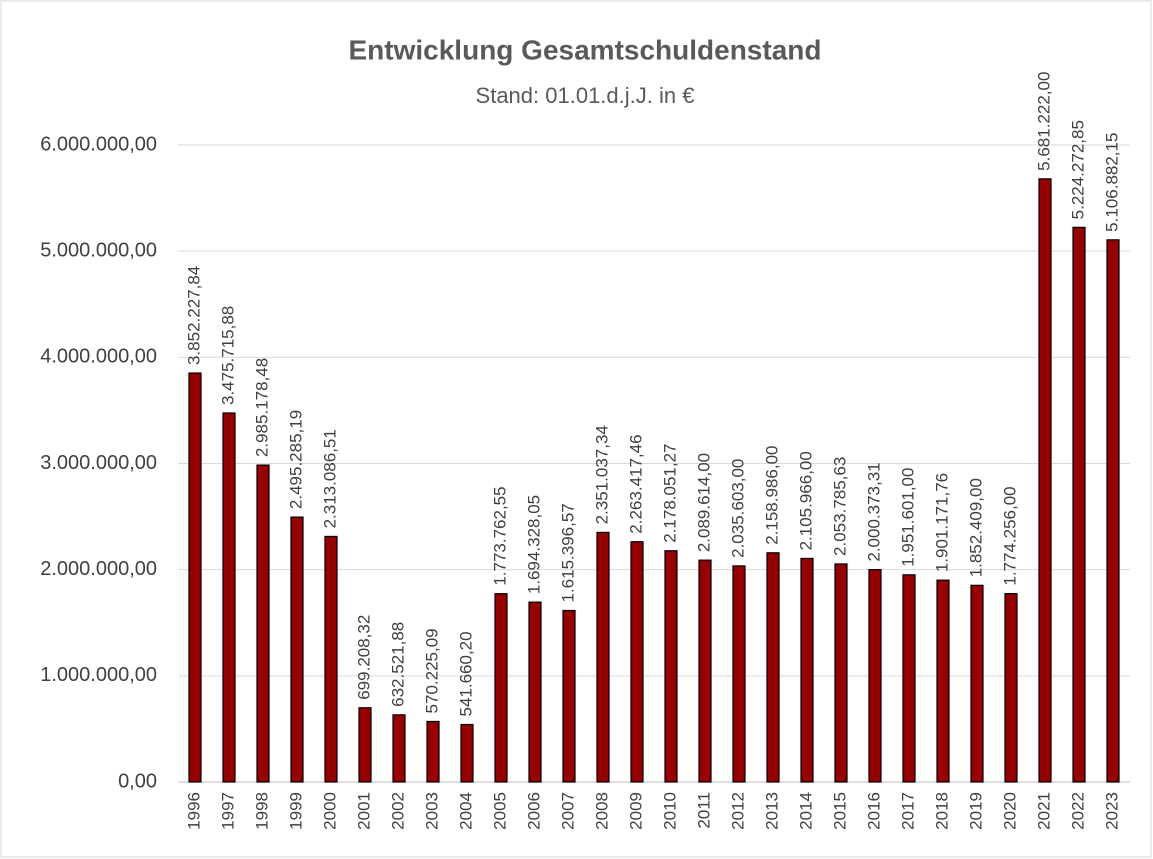 This screenshot has width=1153, height=859. I want to click on x-tick-label: 2022, so click(1077, 811).